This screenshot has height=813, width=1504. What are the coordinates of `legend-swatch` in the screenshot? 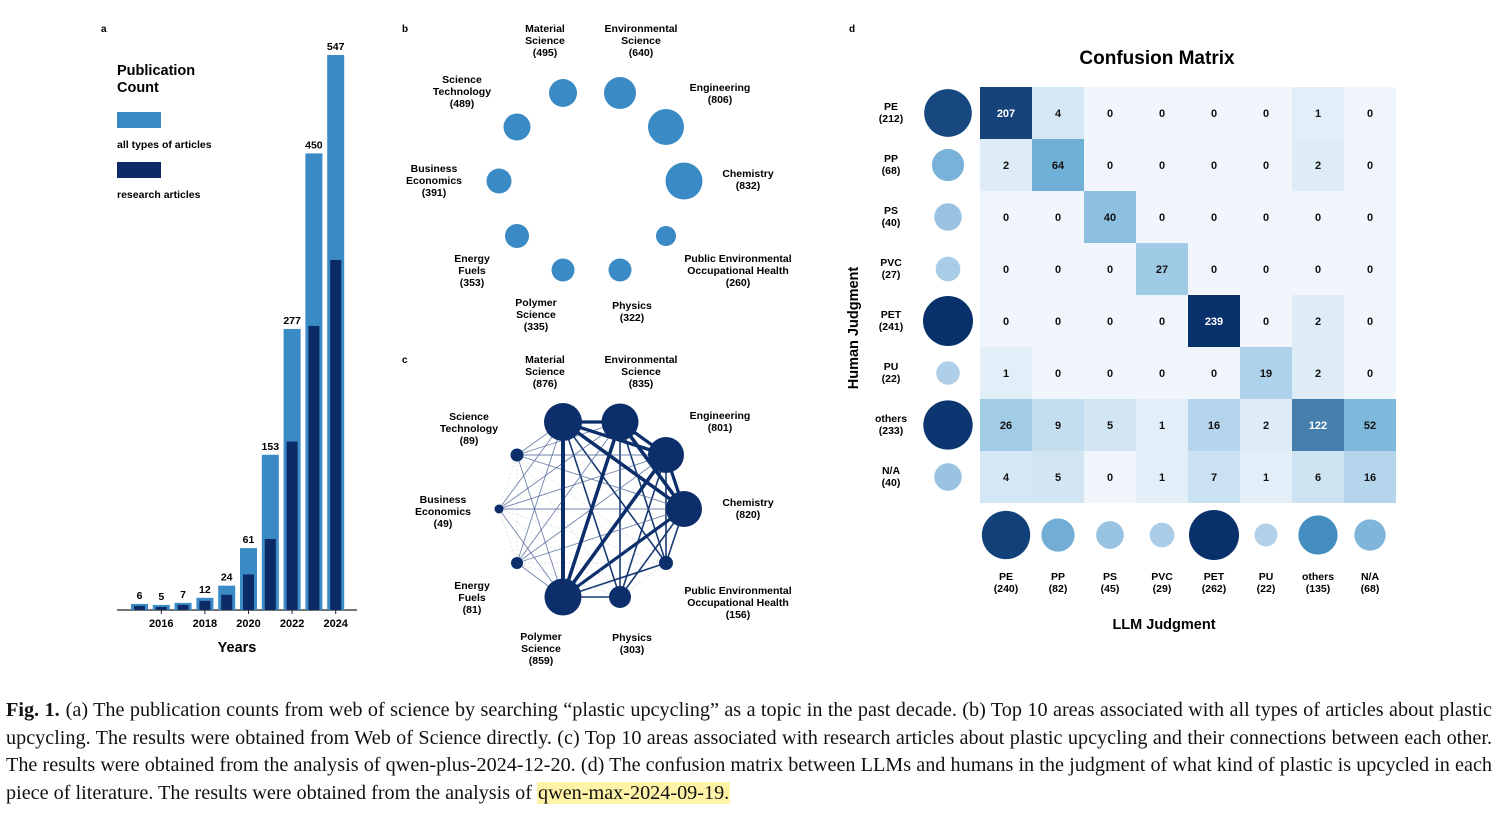 It's located at (139, 170).